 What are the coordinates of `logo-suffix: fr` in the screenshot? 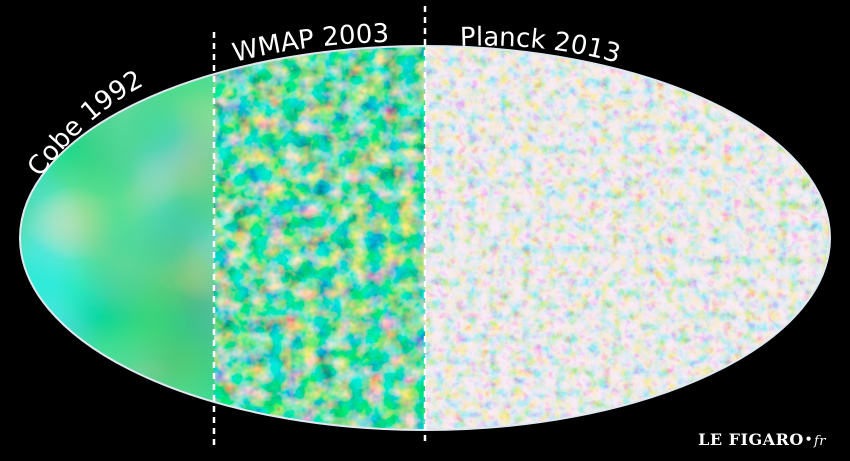 It's located at (819, 441).